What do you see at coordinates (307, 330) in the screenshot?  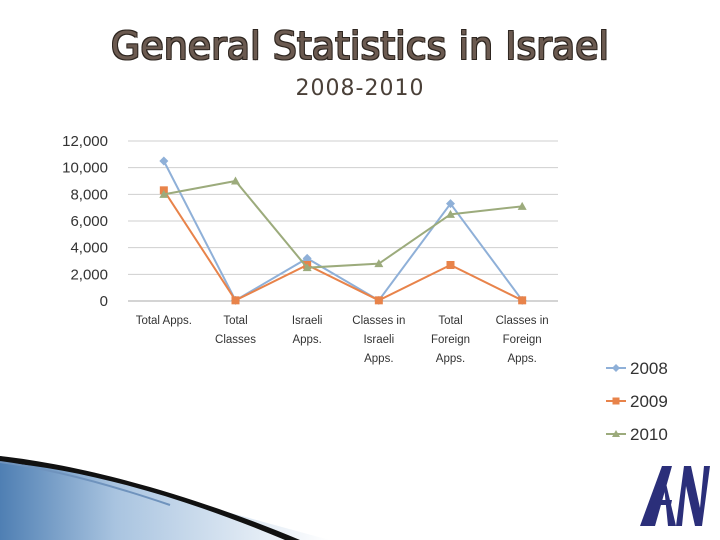 I see `x-category-label: Israeli Apps.` at bounding box center [307, 330].